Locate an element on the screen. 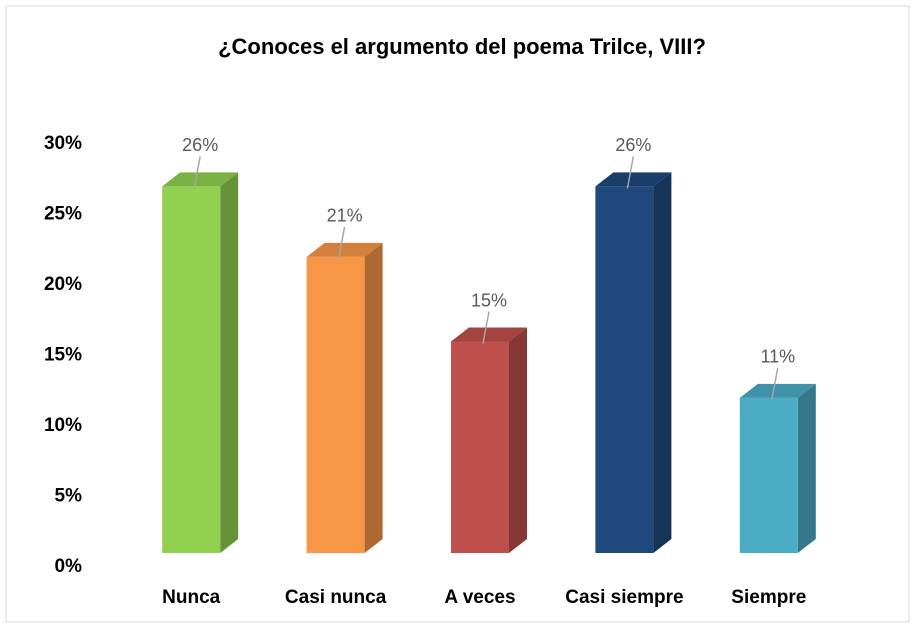  y-tick-label: 25% is located at coordinates (63, 214).